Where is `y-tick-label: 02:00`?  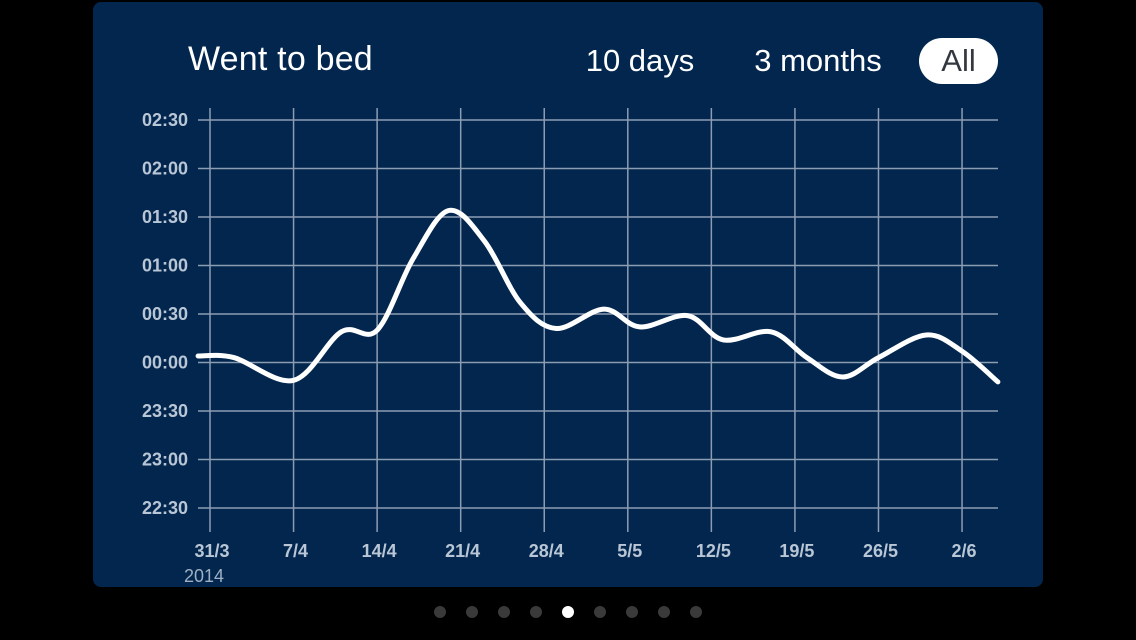
y-tick-label: 02:00 is located at coordinates (165, 169).